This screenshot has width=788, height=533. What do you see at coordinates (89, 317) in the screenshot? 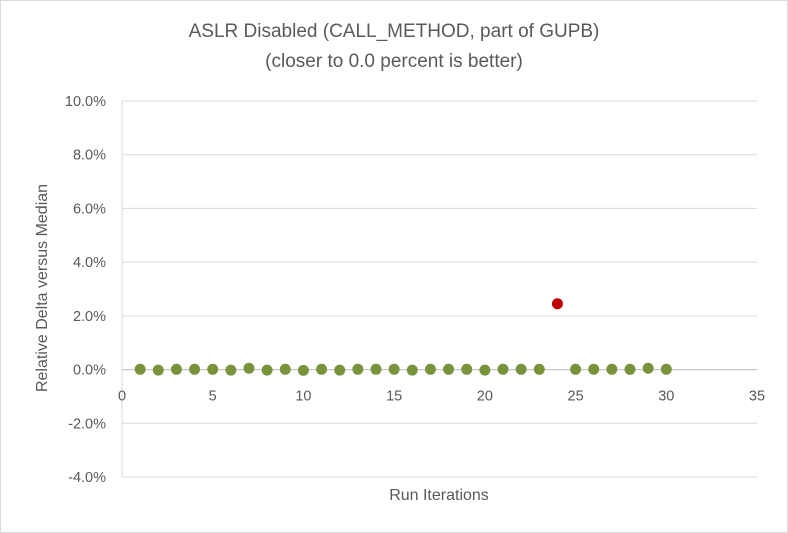
I see `y-tick-label: 2.0%` at bounding box center [89, 317].